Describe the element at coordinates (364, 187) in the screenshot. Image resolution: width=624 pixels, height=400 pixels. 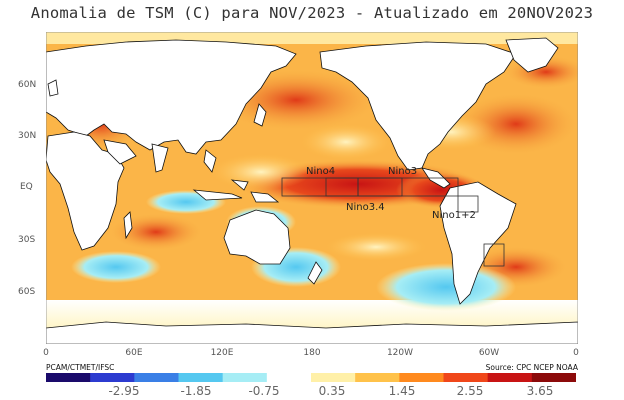
I see `nino34-box` at that location.